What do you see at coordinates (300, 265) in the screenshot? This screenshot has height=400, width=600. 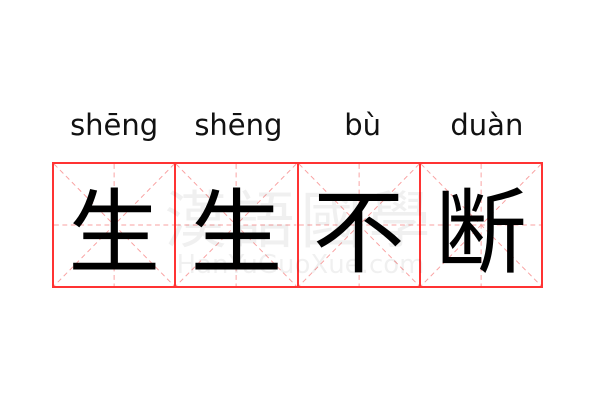 I see `watermark-url: HanYuGuoXue.com` at bounding box center [300, 265].